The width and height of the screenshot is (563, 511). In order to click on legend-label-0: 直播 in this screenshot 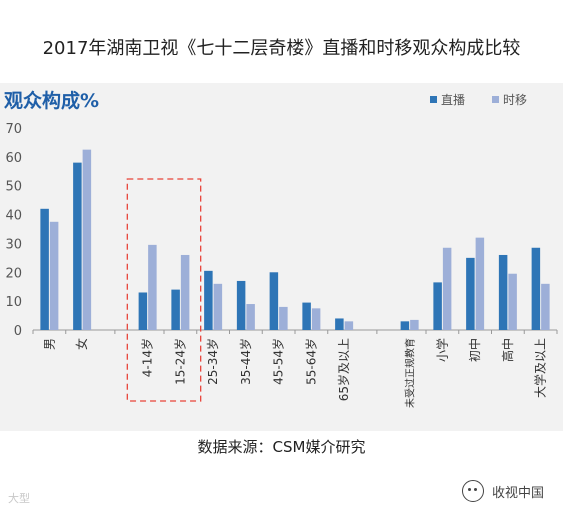, I will do `click(453, 100)`.